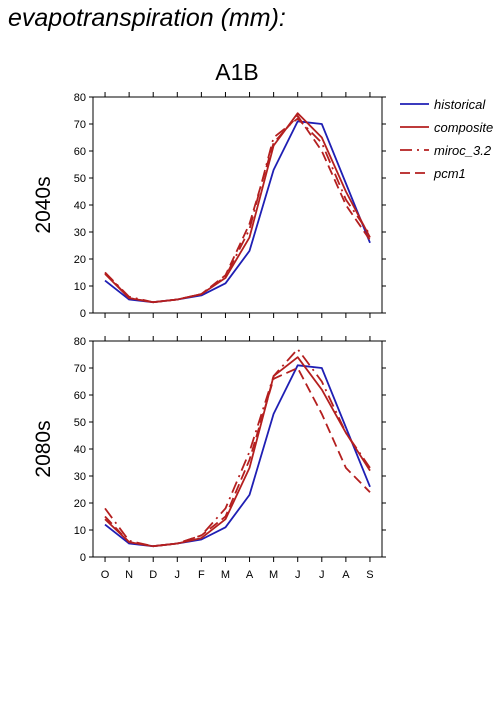 This screenshot has width=501, height=709. What do you see at coordinates (463, 150) in the screenshot?
I see `legend-label: miroc_3.2` at bounding box center [463, 150].